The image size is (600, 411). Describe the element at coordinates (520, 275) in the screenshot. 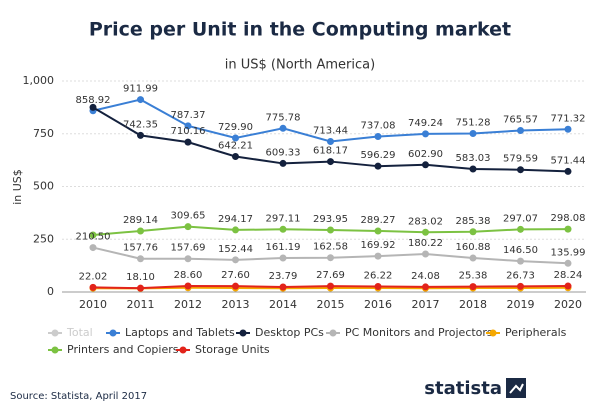

I see `data-label: 26.73` at that location.